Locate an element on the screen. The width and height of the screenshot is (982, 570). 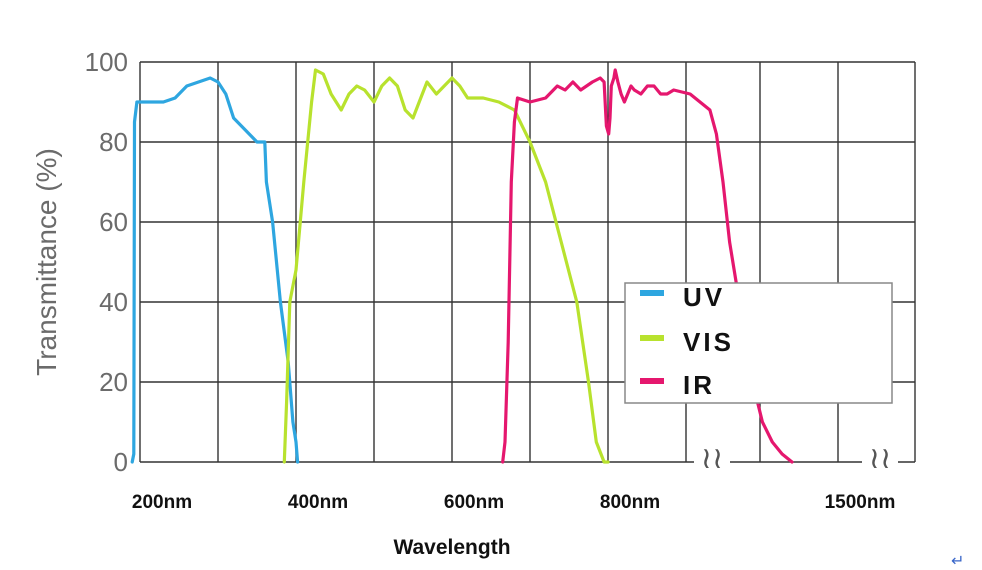
return-mark: ↵ is located at coordinates (957, 560).